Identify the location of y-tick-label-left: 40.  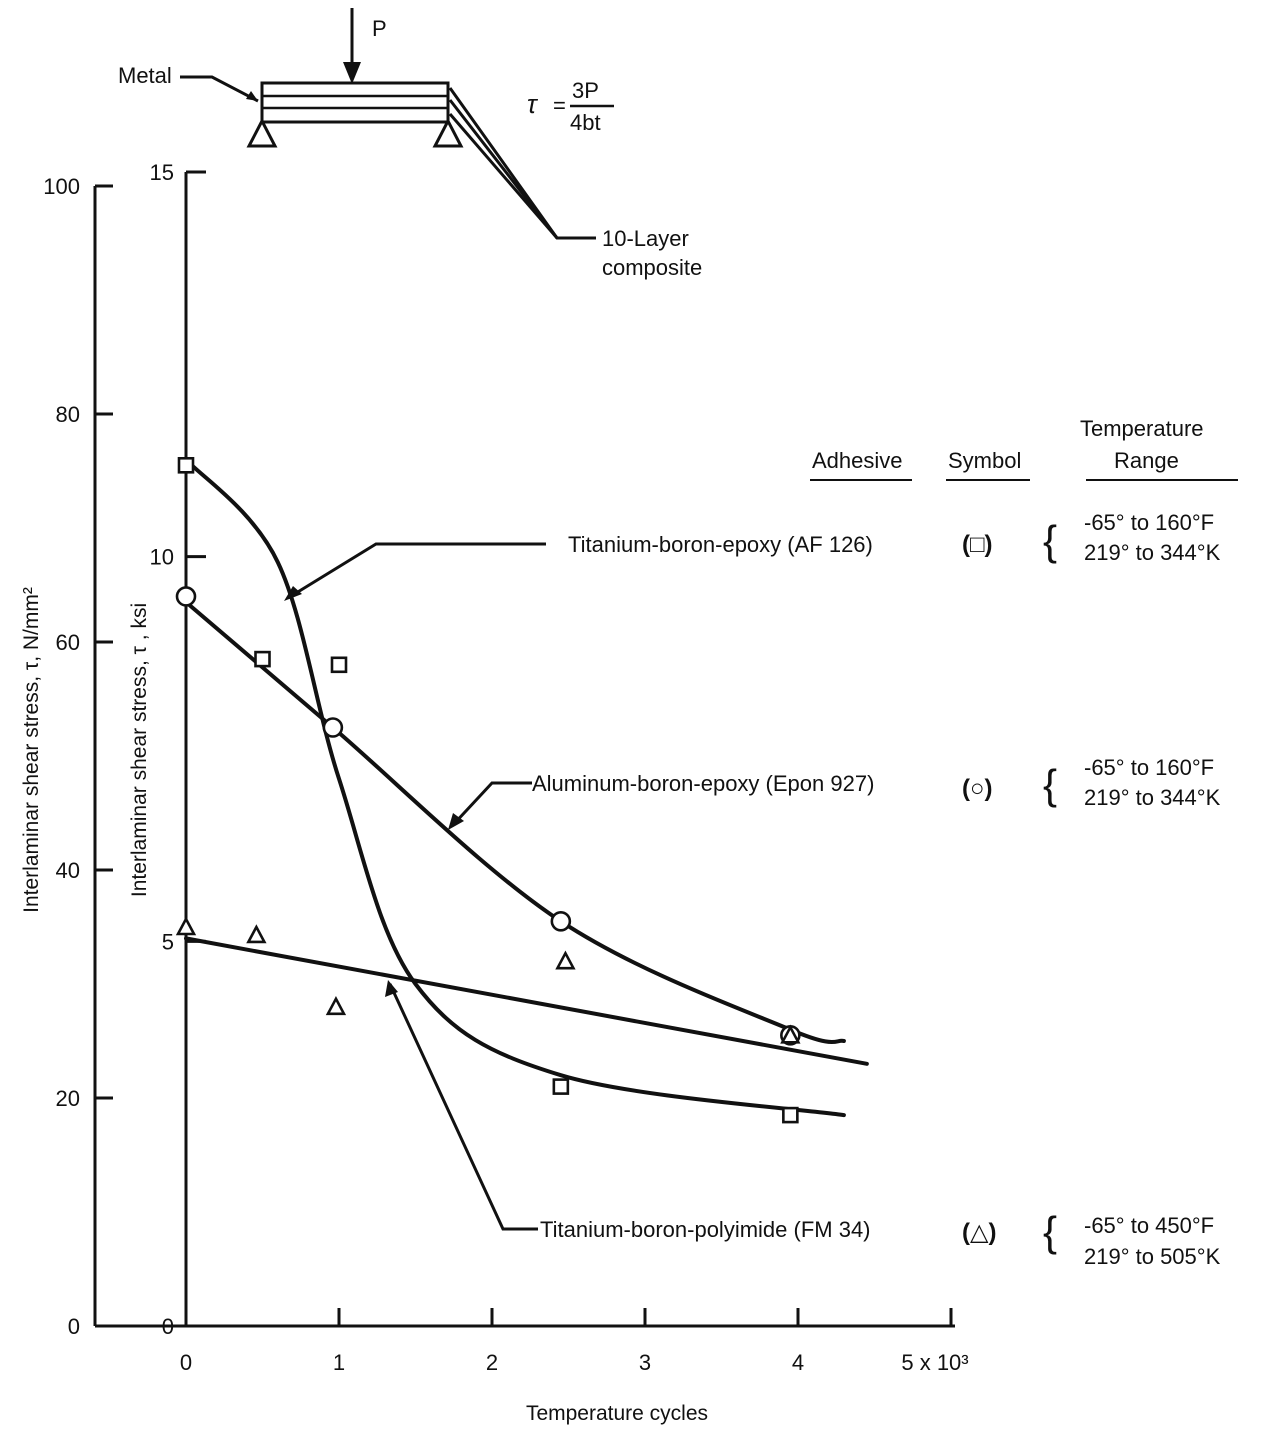
(68, 870).